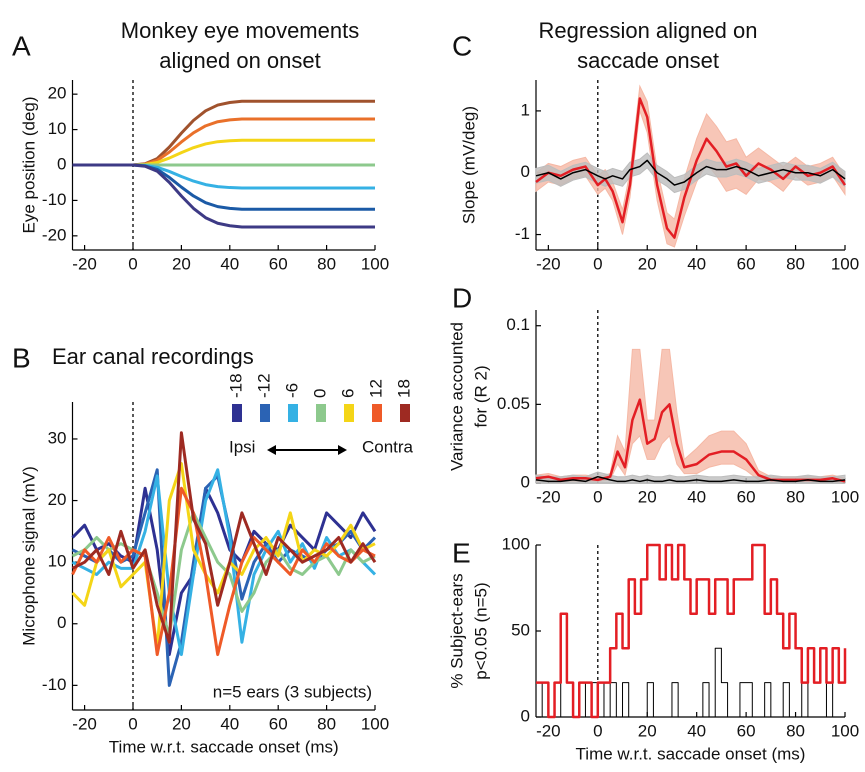 This screenshot has width=865, height=772. What do you see at coordinates (518, 324) in the screenshot?
I see `y-tick-label: 0.1` at bounding box center [518, 324].